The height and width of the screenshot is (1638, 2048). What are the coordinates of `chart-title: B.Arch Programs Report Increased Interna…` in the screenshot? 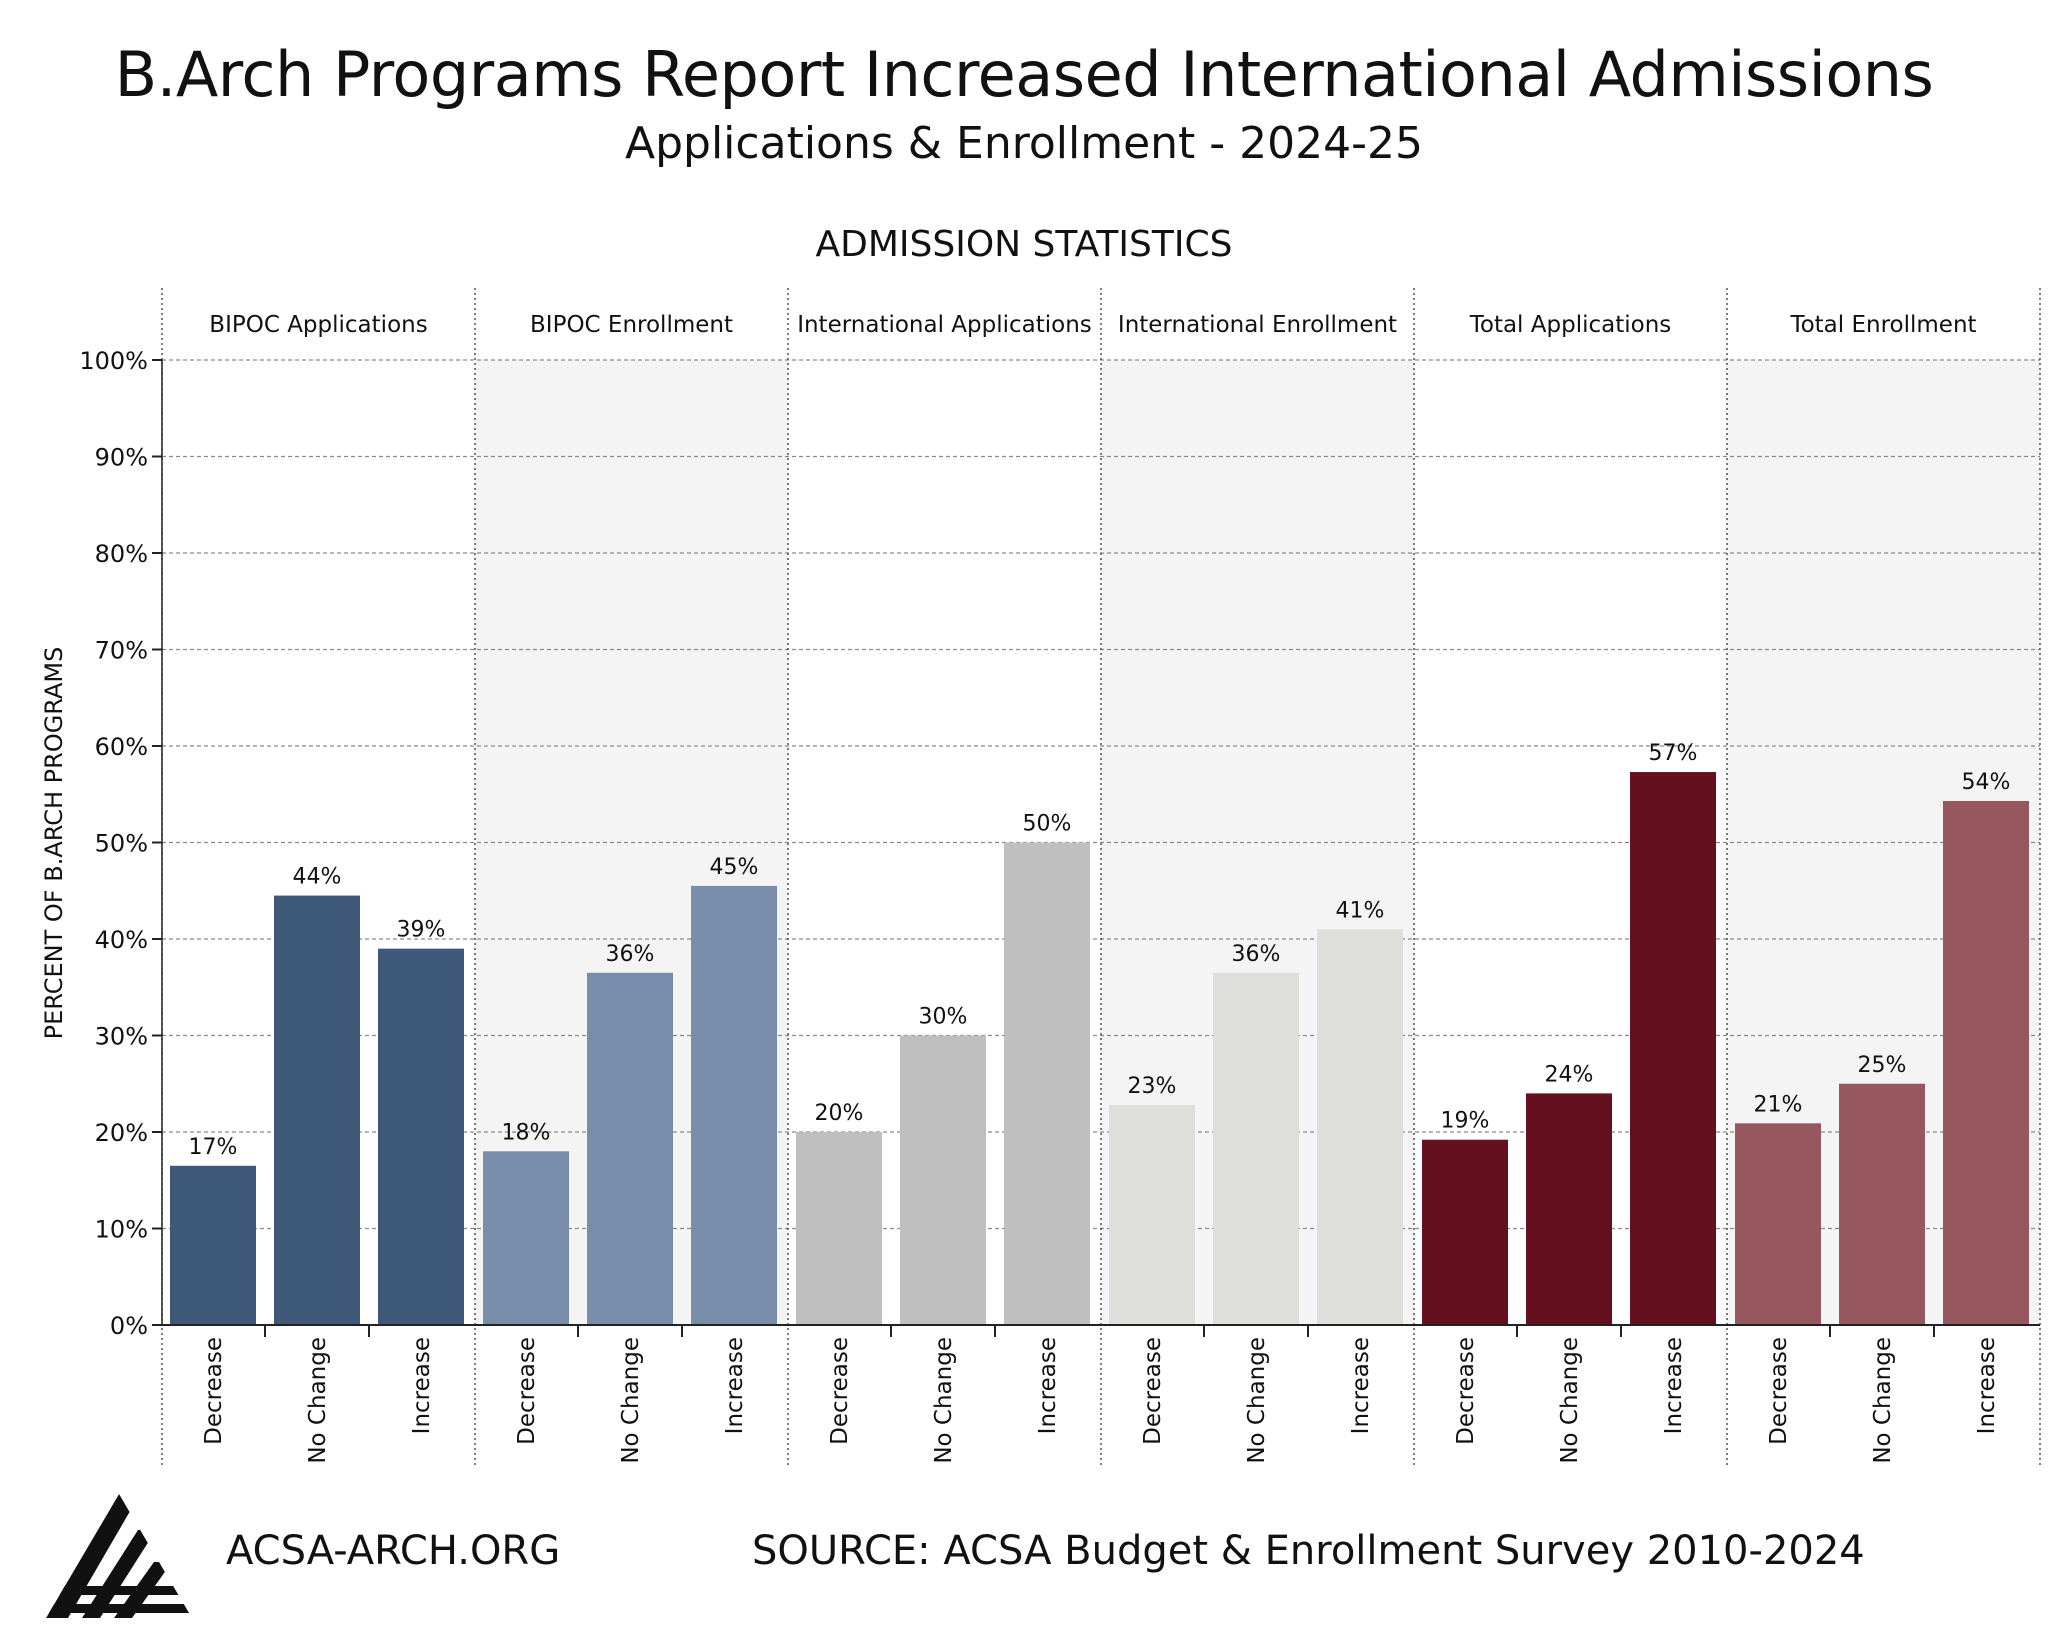 It's located at (1024, 74).